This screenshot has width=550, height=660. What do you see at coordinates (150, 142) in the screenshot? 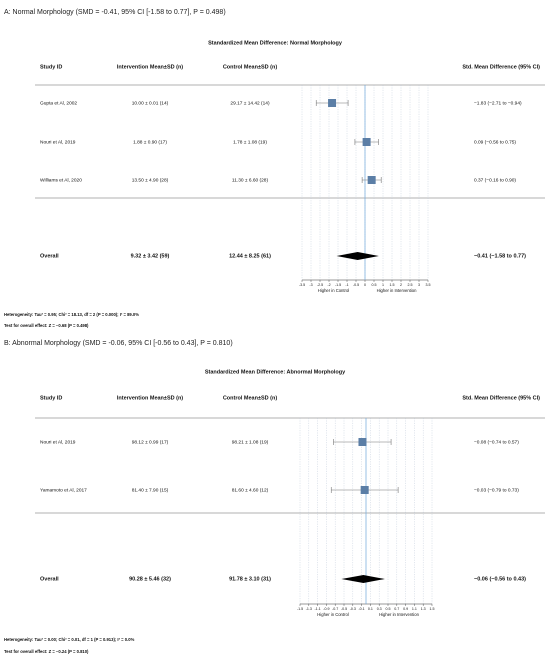
I see `intervention-value: 1.88 ± 0.90 (17)` at bounding box center [150, 142].